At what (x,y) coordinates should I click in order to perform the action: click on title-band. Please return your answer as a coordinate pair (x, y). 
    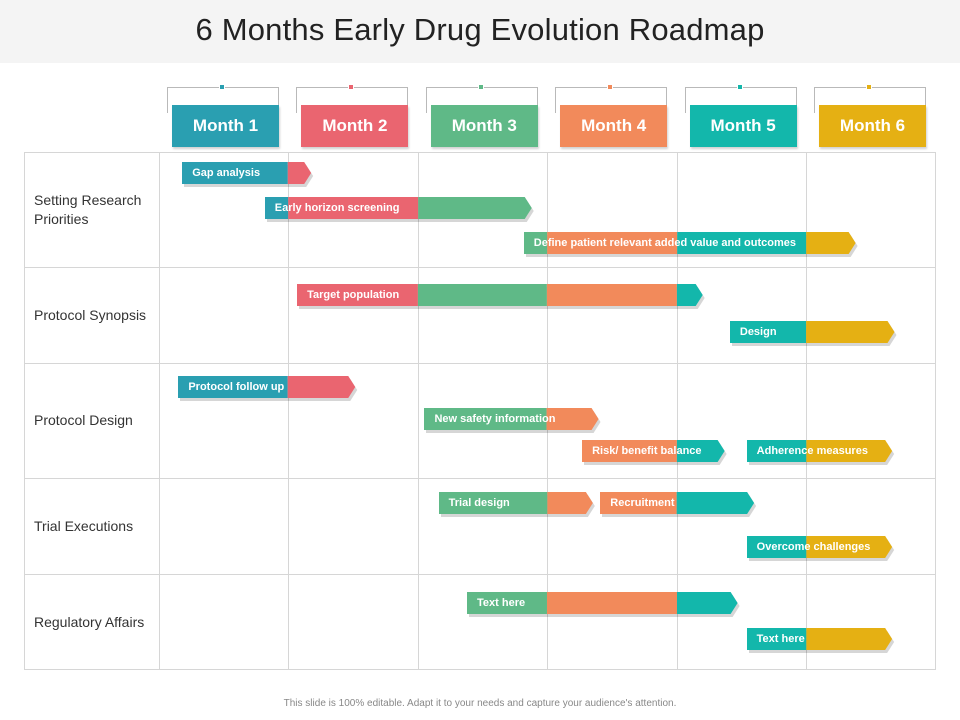
    Looking at the image, I should click on (480, 31).